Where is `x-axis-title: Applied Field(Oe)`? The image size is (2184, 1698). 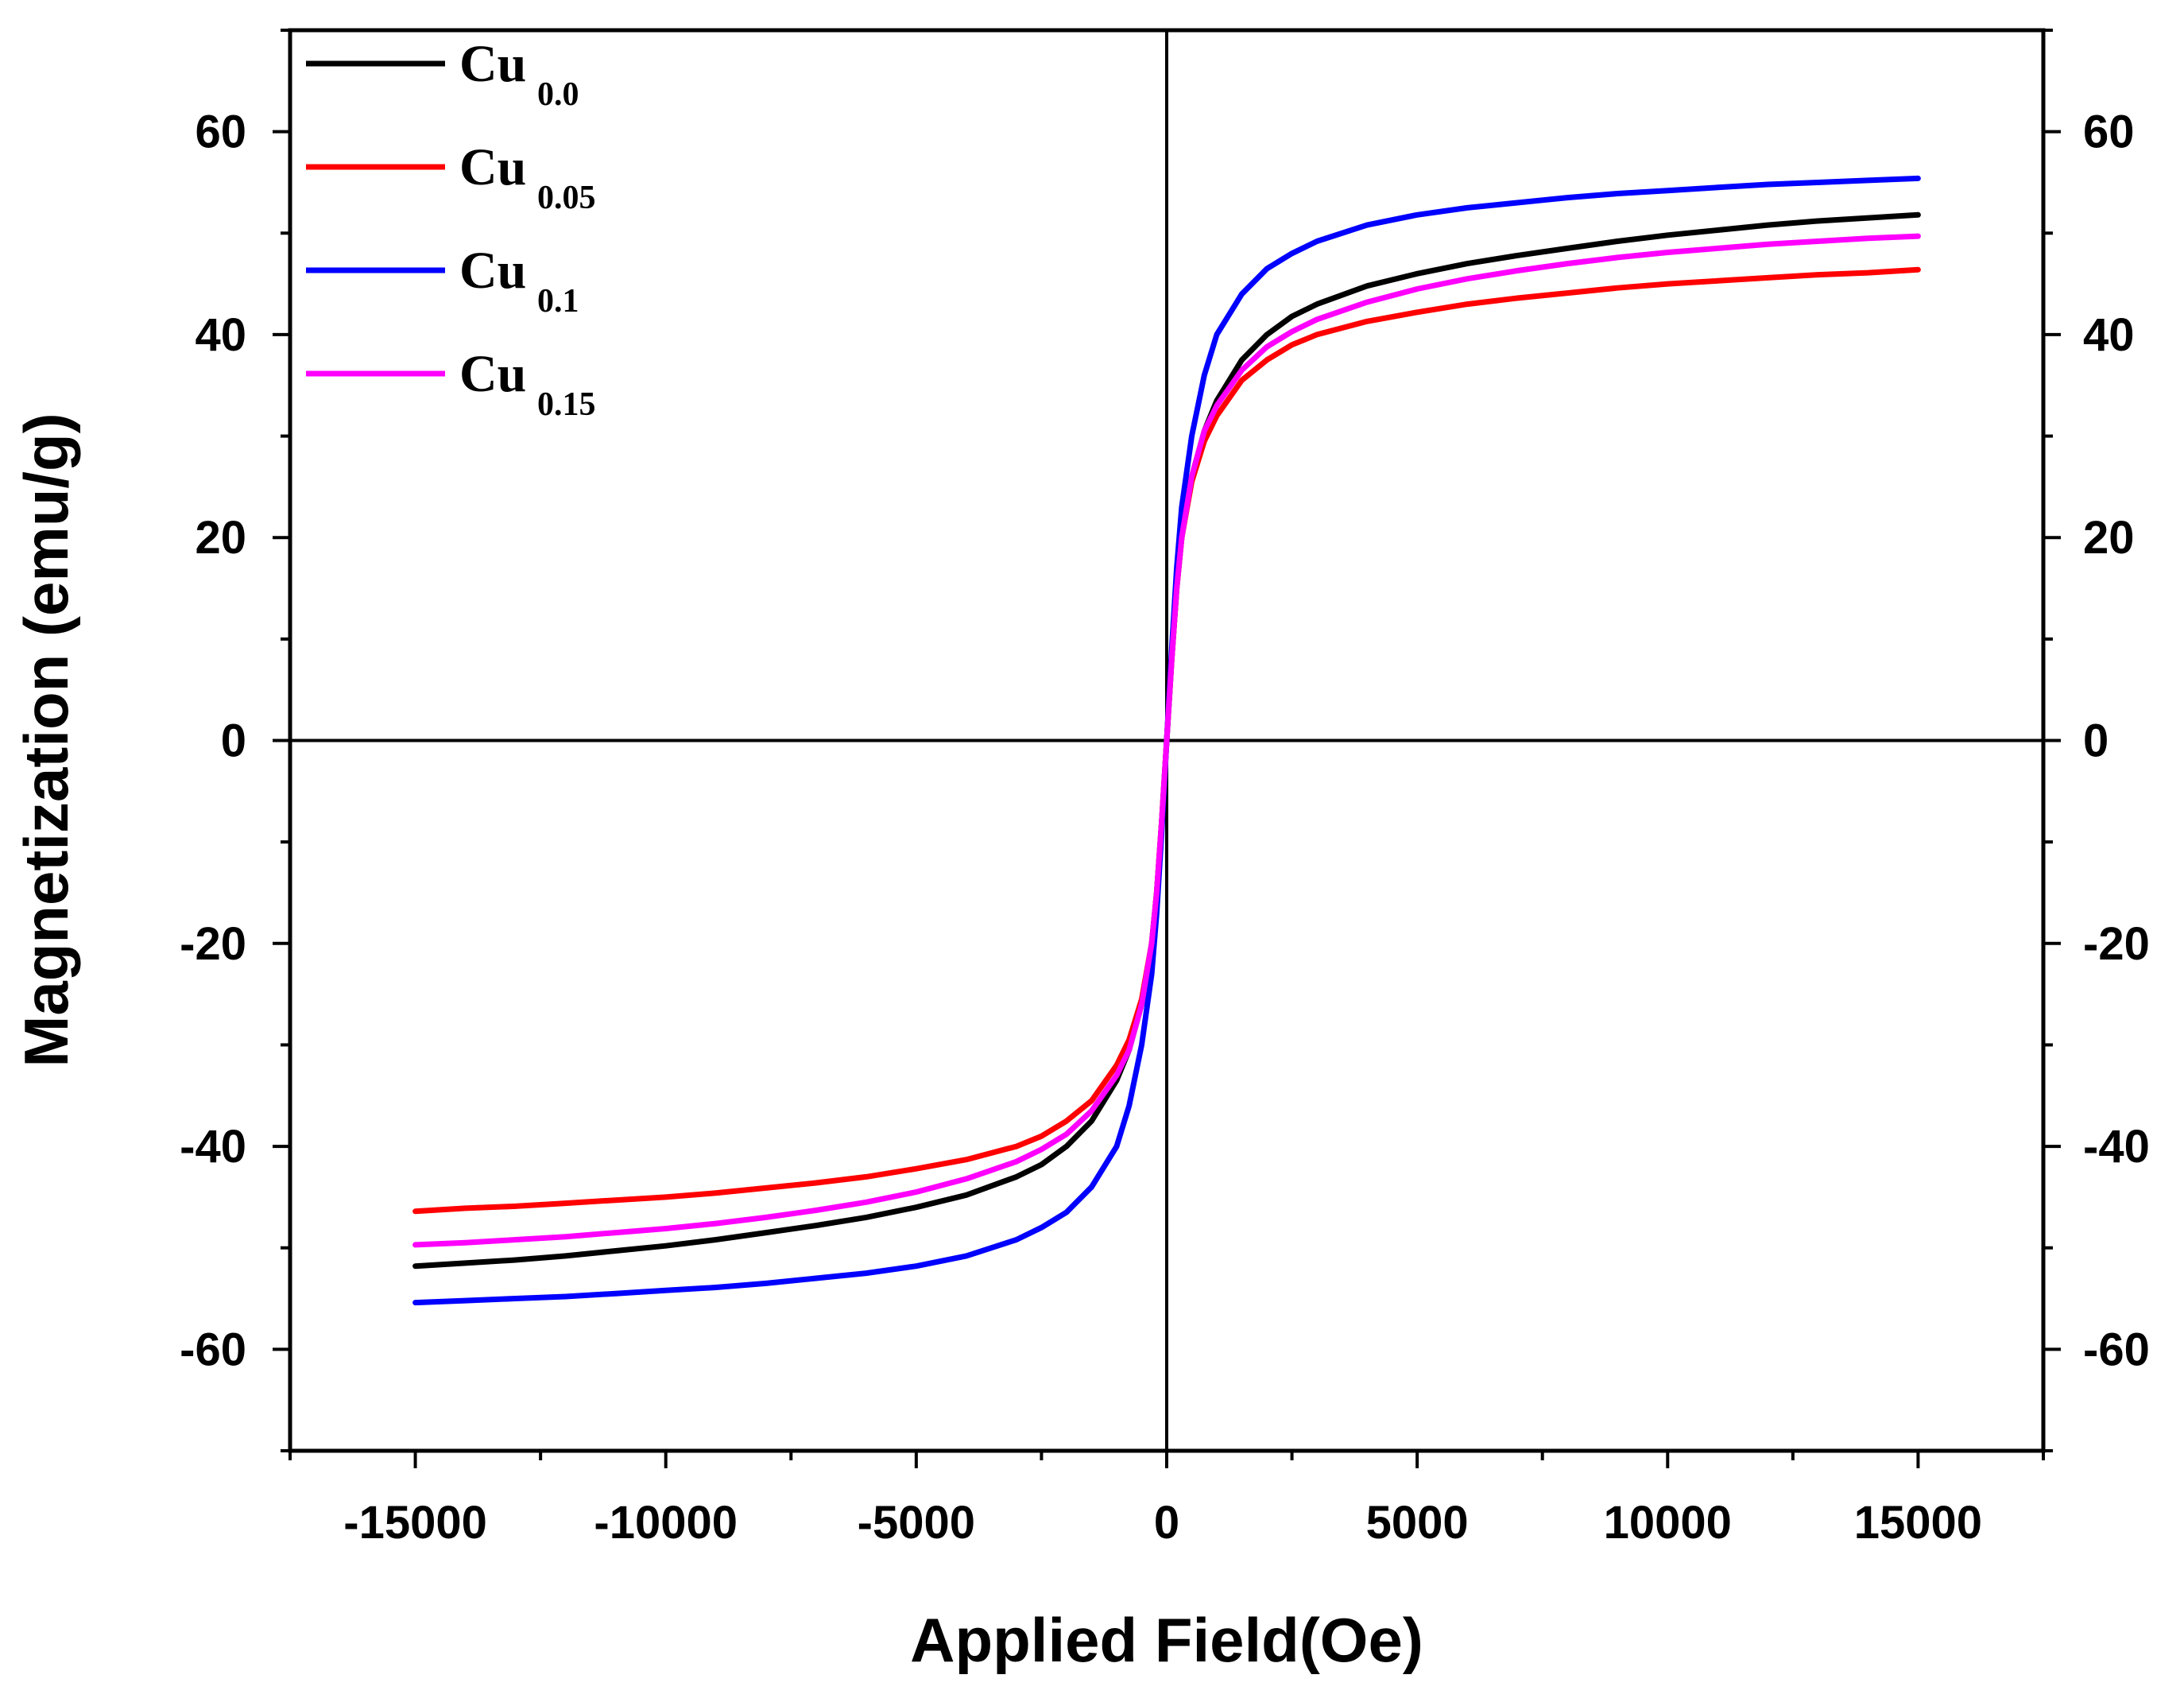
x-axis-title: Applied Field(Oe) is located at coordinates (1166, 1640).